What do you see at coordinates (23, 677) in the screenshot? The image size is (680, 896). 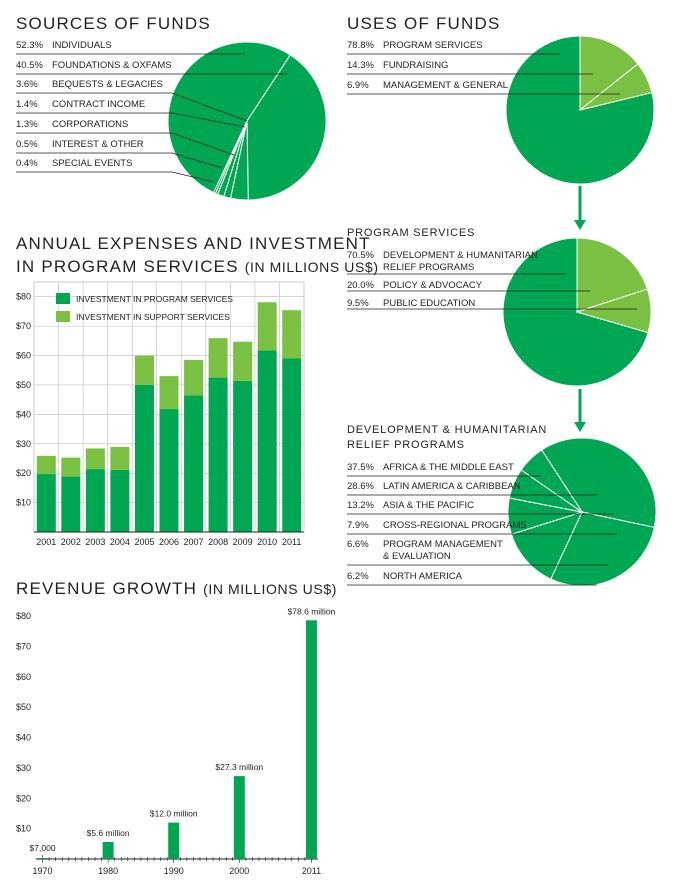 I see `revenue-ytick-2: $60` at bounding box center [23, 677].